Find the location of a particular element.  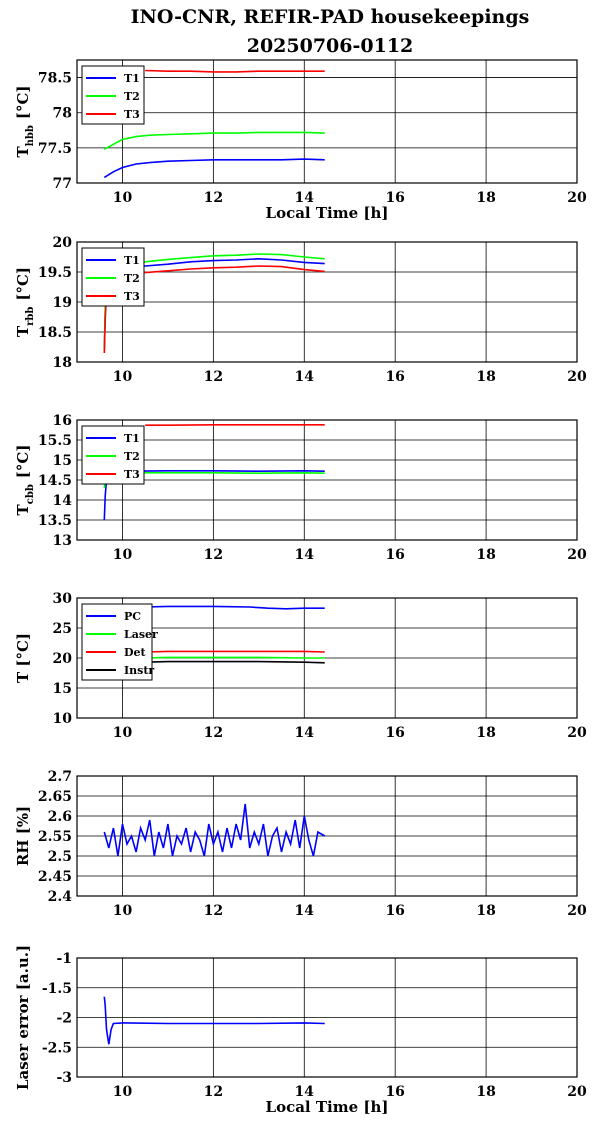

y-axis-label: T [°C] is located at coordinates (23, 658).